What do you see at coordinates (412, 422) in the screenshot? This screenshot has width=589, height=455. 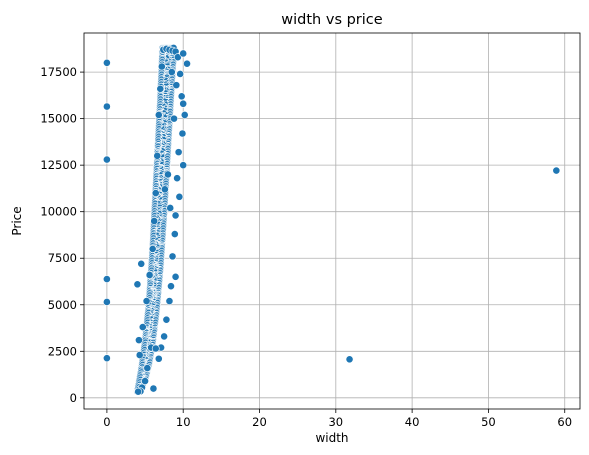 I see `x-tick-label: 40` at bounding box center [412, 422].